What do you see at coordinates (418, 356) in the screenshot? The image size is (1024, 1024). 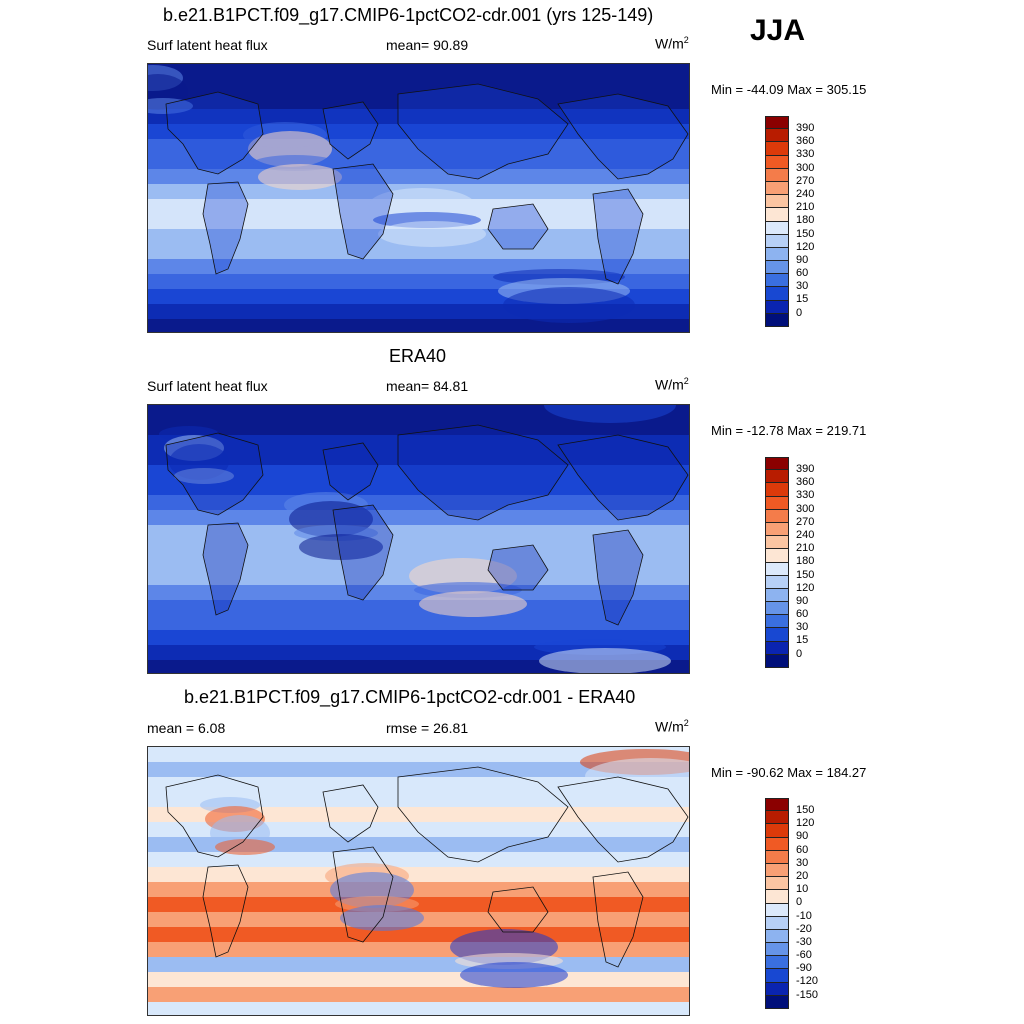 I see `panel-2-title: ERA40` at bounding box center [418, 356].